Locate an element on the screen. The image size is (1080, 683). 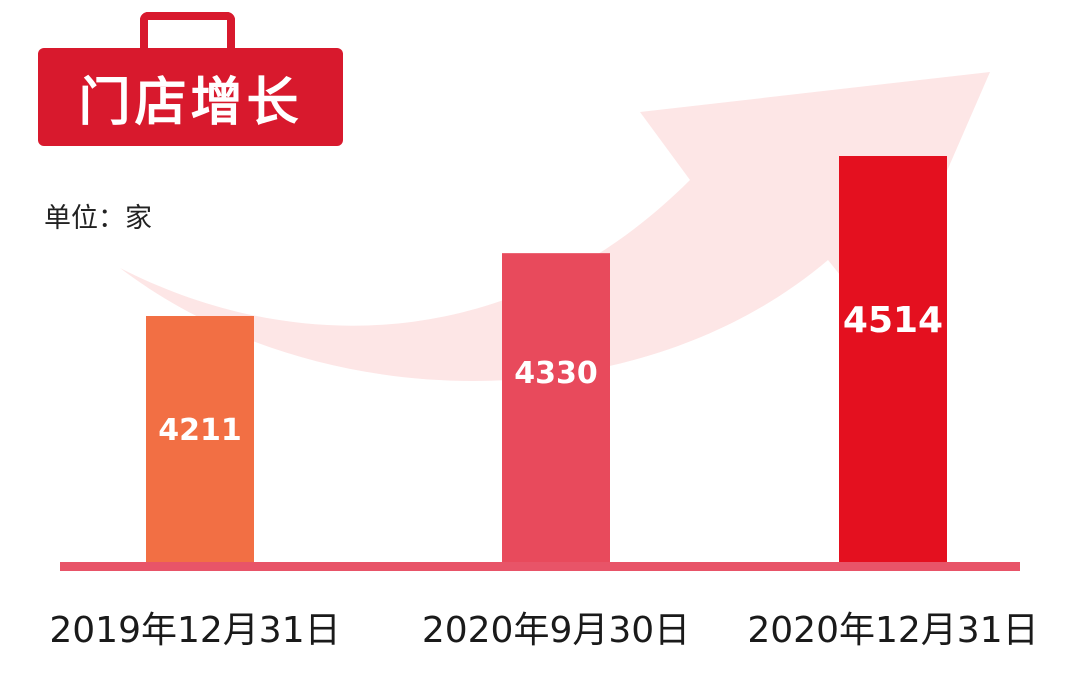
bag-handle-icon is located at coordinates (187, 35).